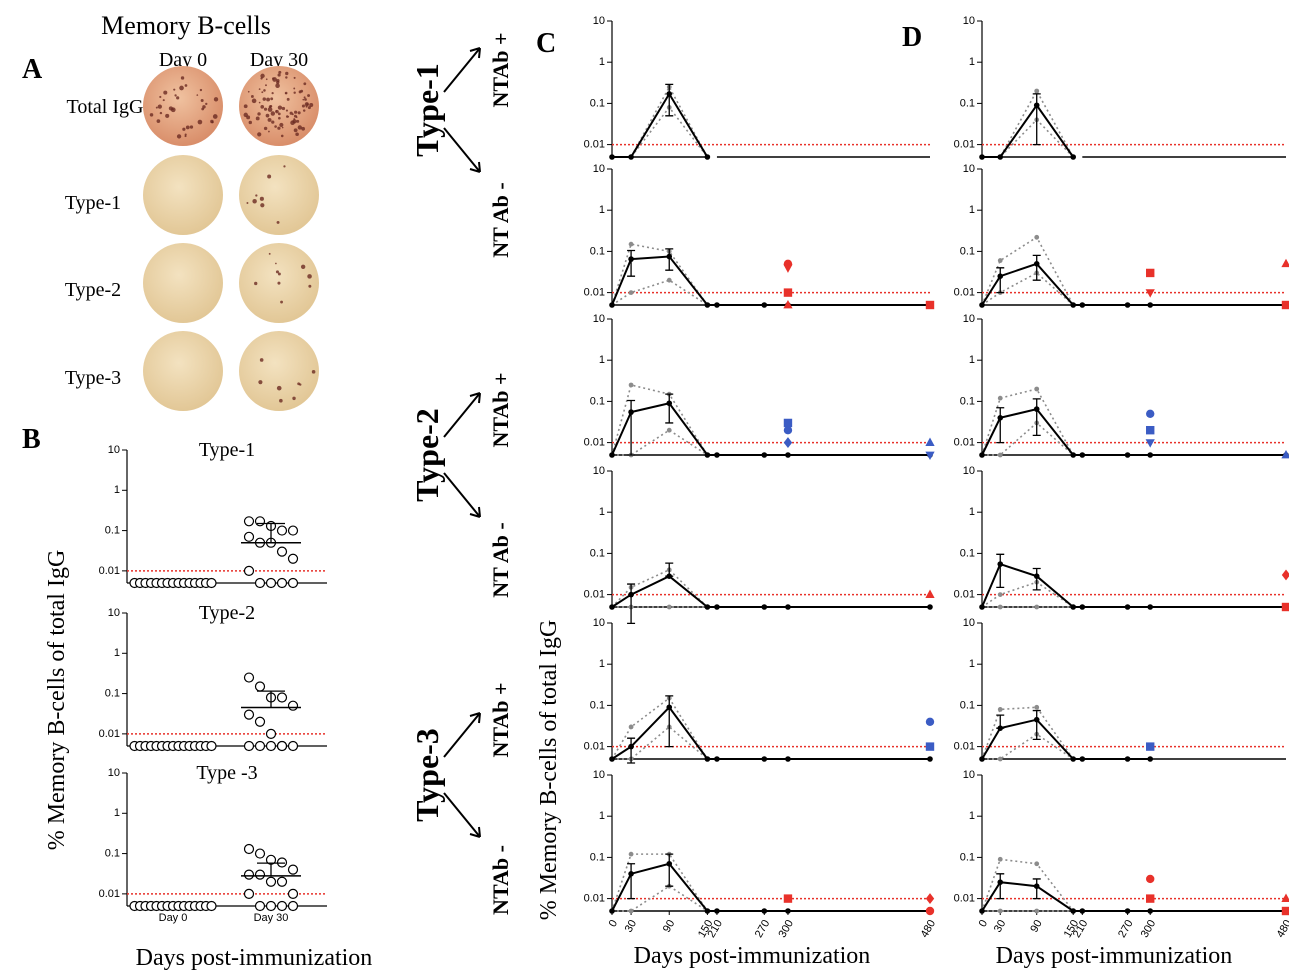 The width and height of the screenshot is (1289, 974). I want to click on branch-label: NTAb -, so click(500, 880).